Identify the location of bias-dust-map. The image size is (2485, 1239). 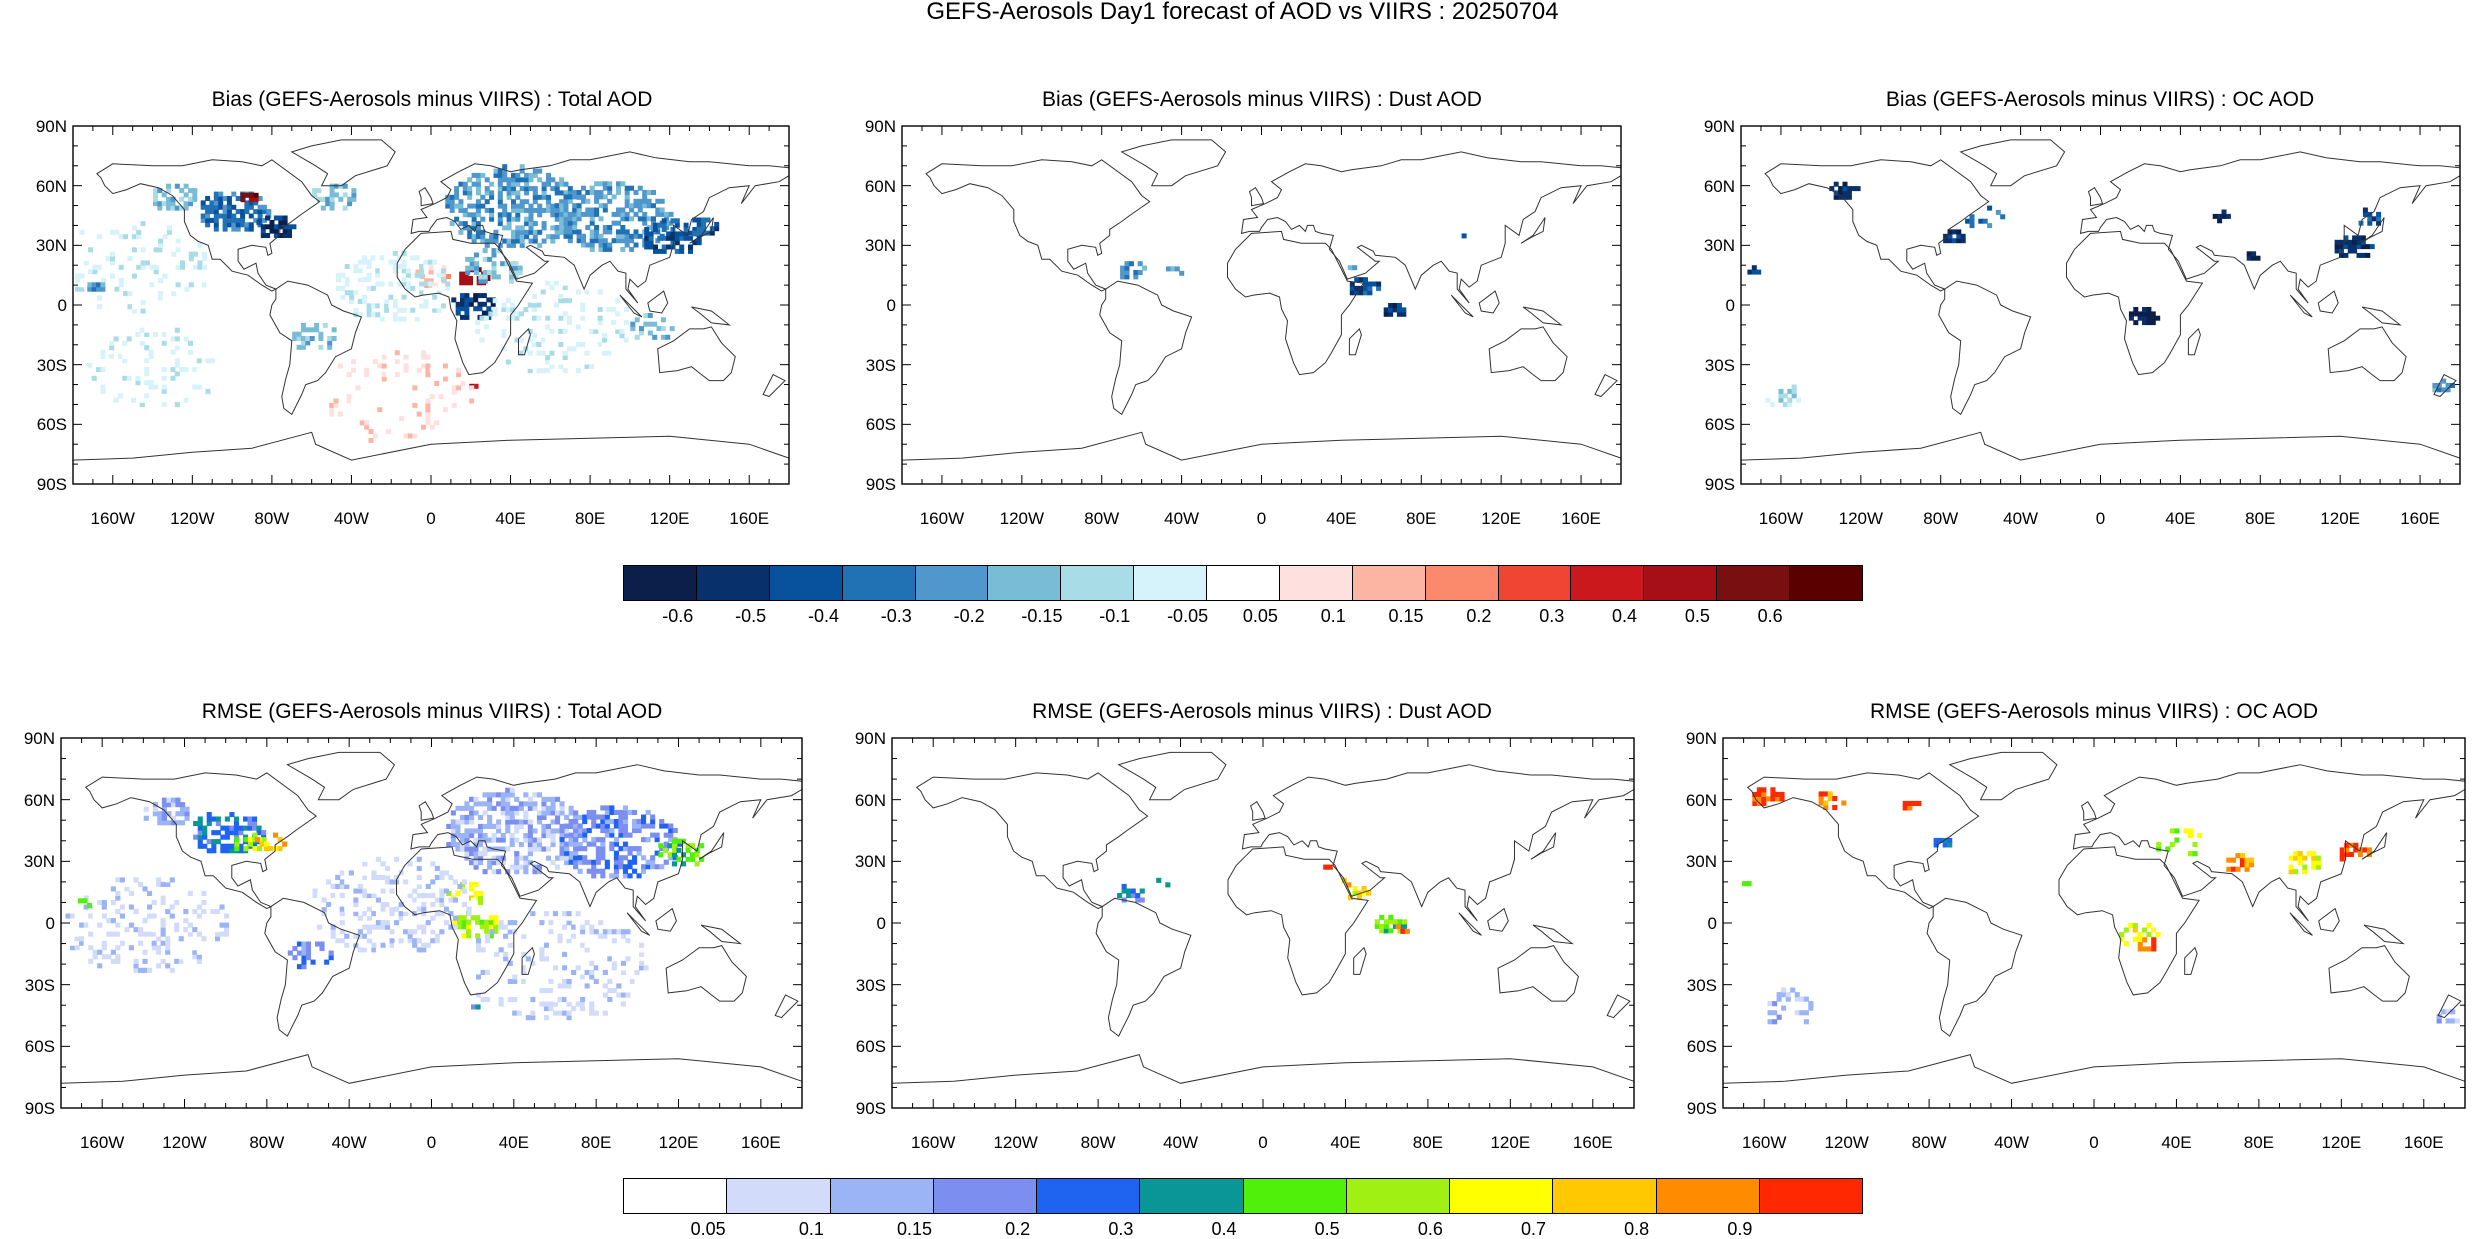
(1261, 305).